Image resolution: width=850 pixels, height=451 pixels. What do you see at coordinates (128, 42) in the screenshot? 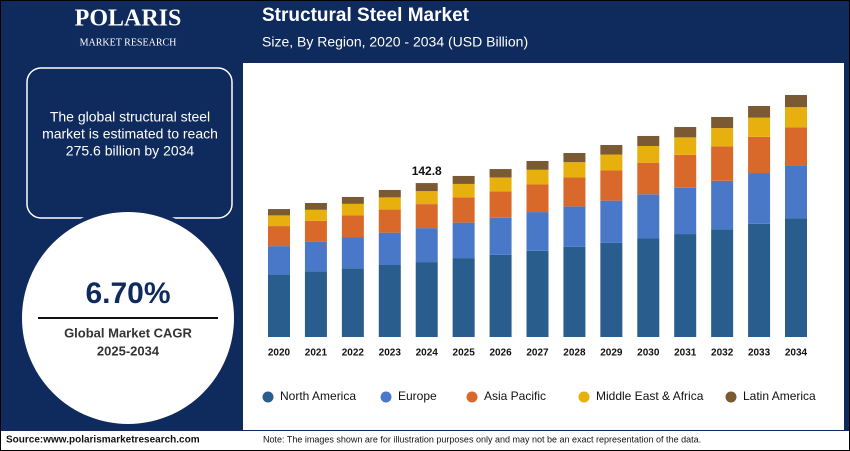
I see `brand-tagline: MARKET RESEARCH` at bounding box center [128, 42].